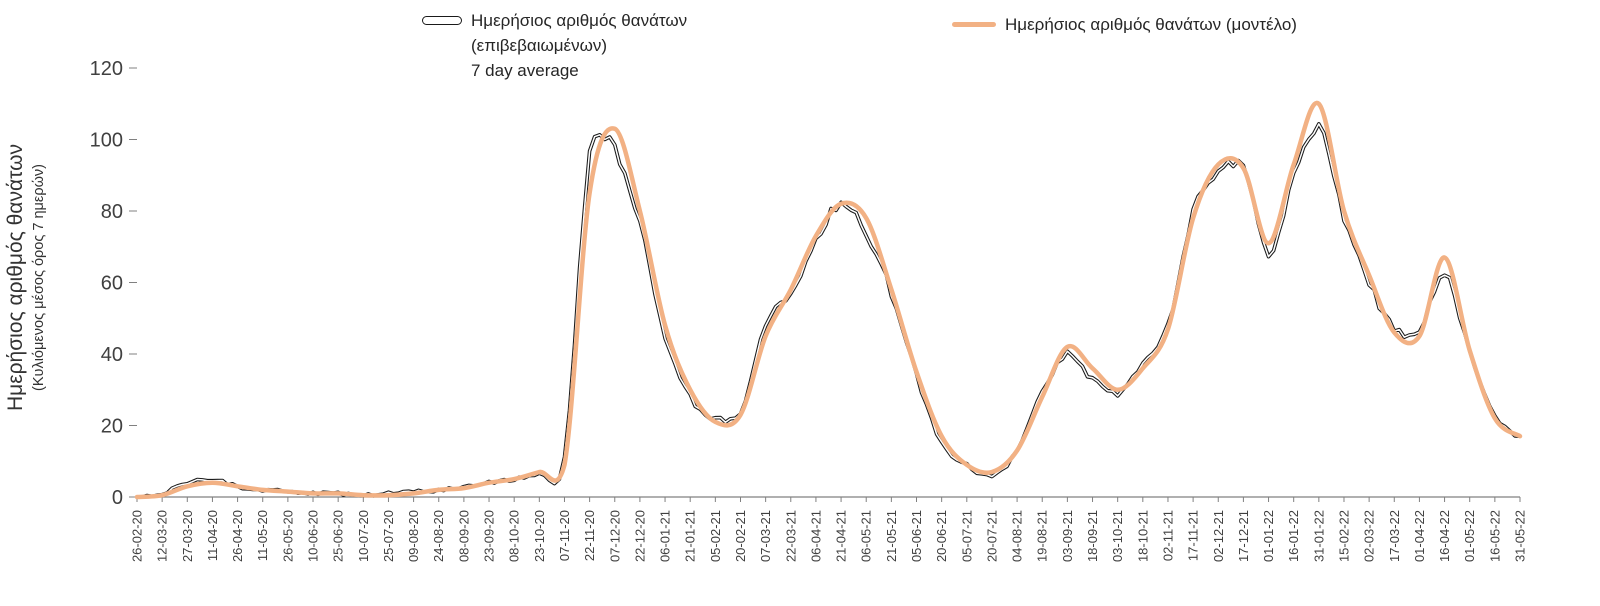 The height and width of the screenshot is (606, 1600). What do you see at coordinates (1243, 536) in the screenshot?
I see `x-tick-label: 17-12-21` at bounding box center [1243, 536].